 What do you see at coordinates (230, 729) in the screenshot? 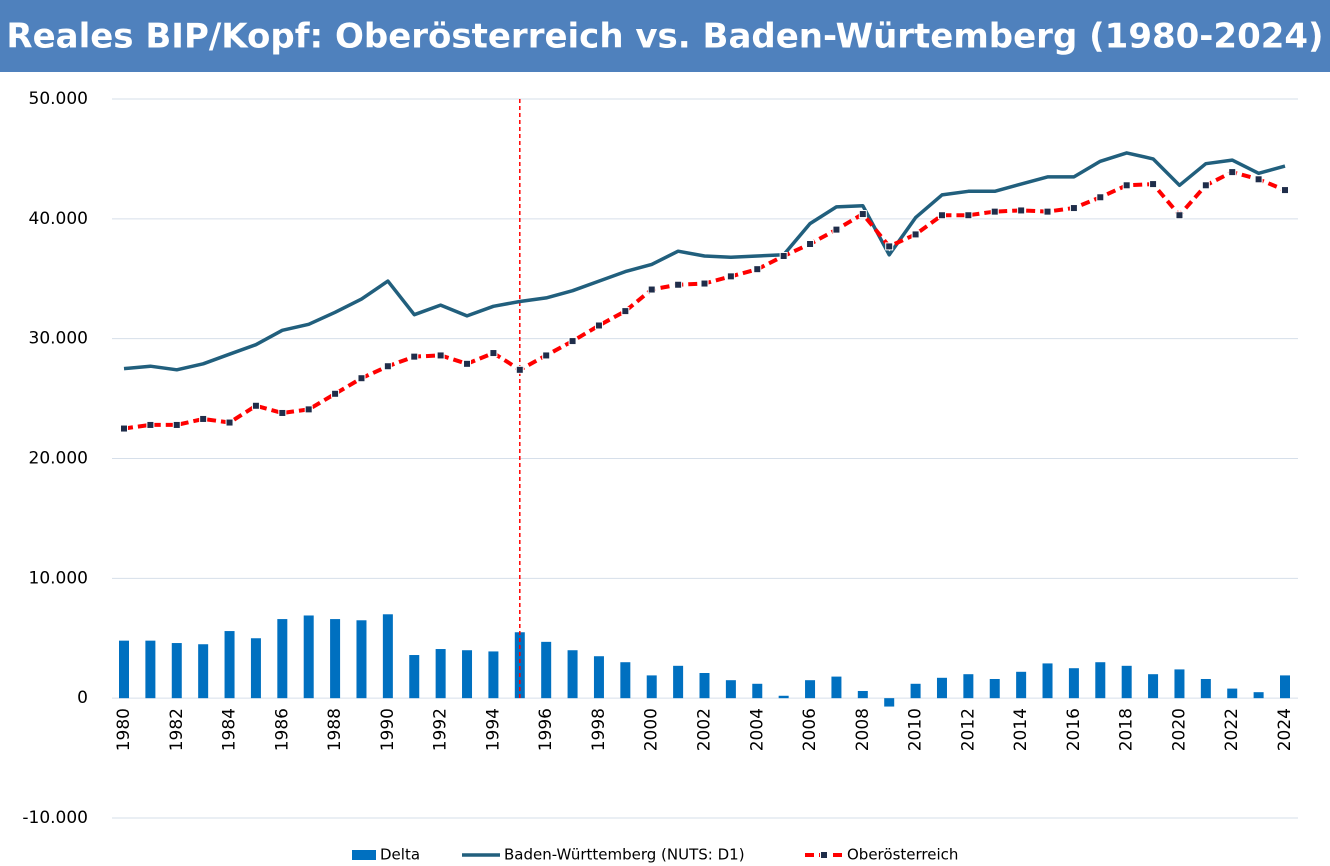
I see `x-tick-label: 1984` at bounding box center [230, 729].